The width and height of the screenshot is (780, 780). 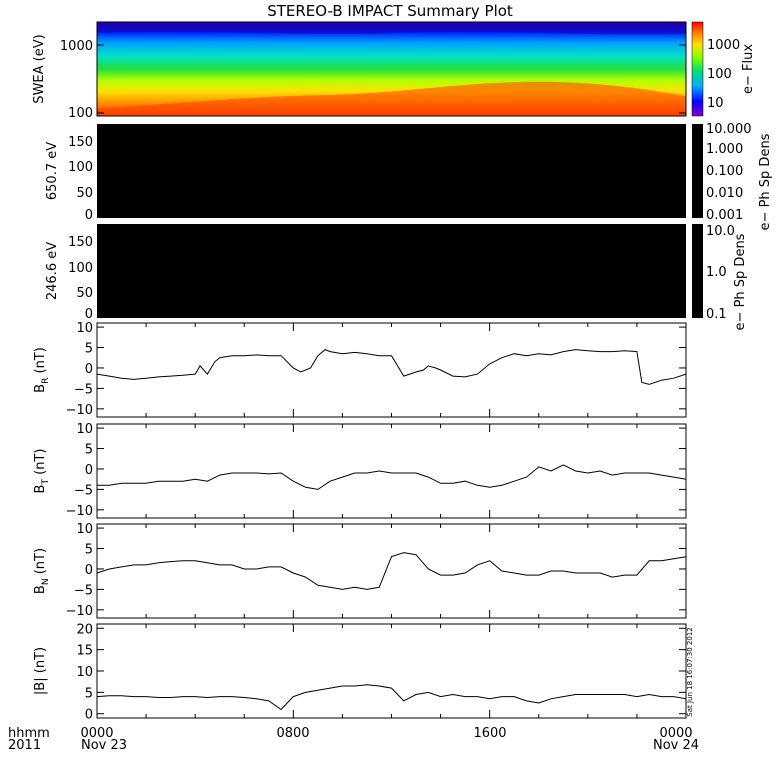 What do you see at coordinates (391, 98) in the screenshot?
I see `swea-low-energy-red-band` at bounding box center [391, 98].